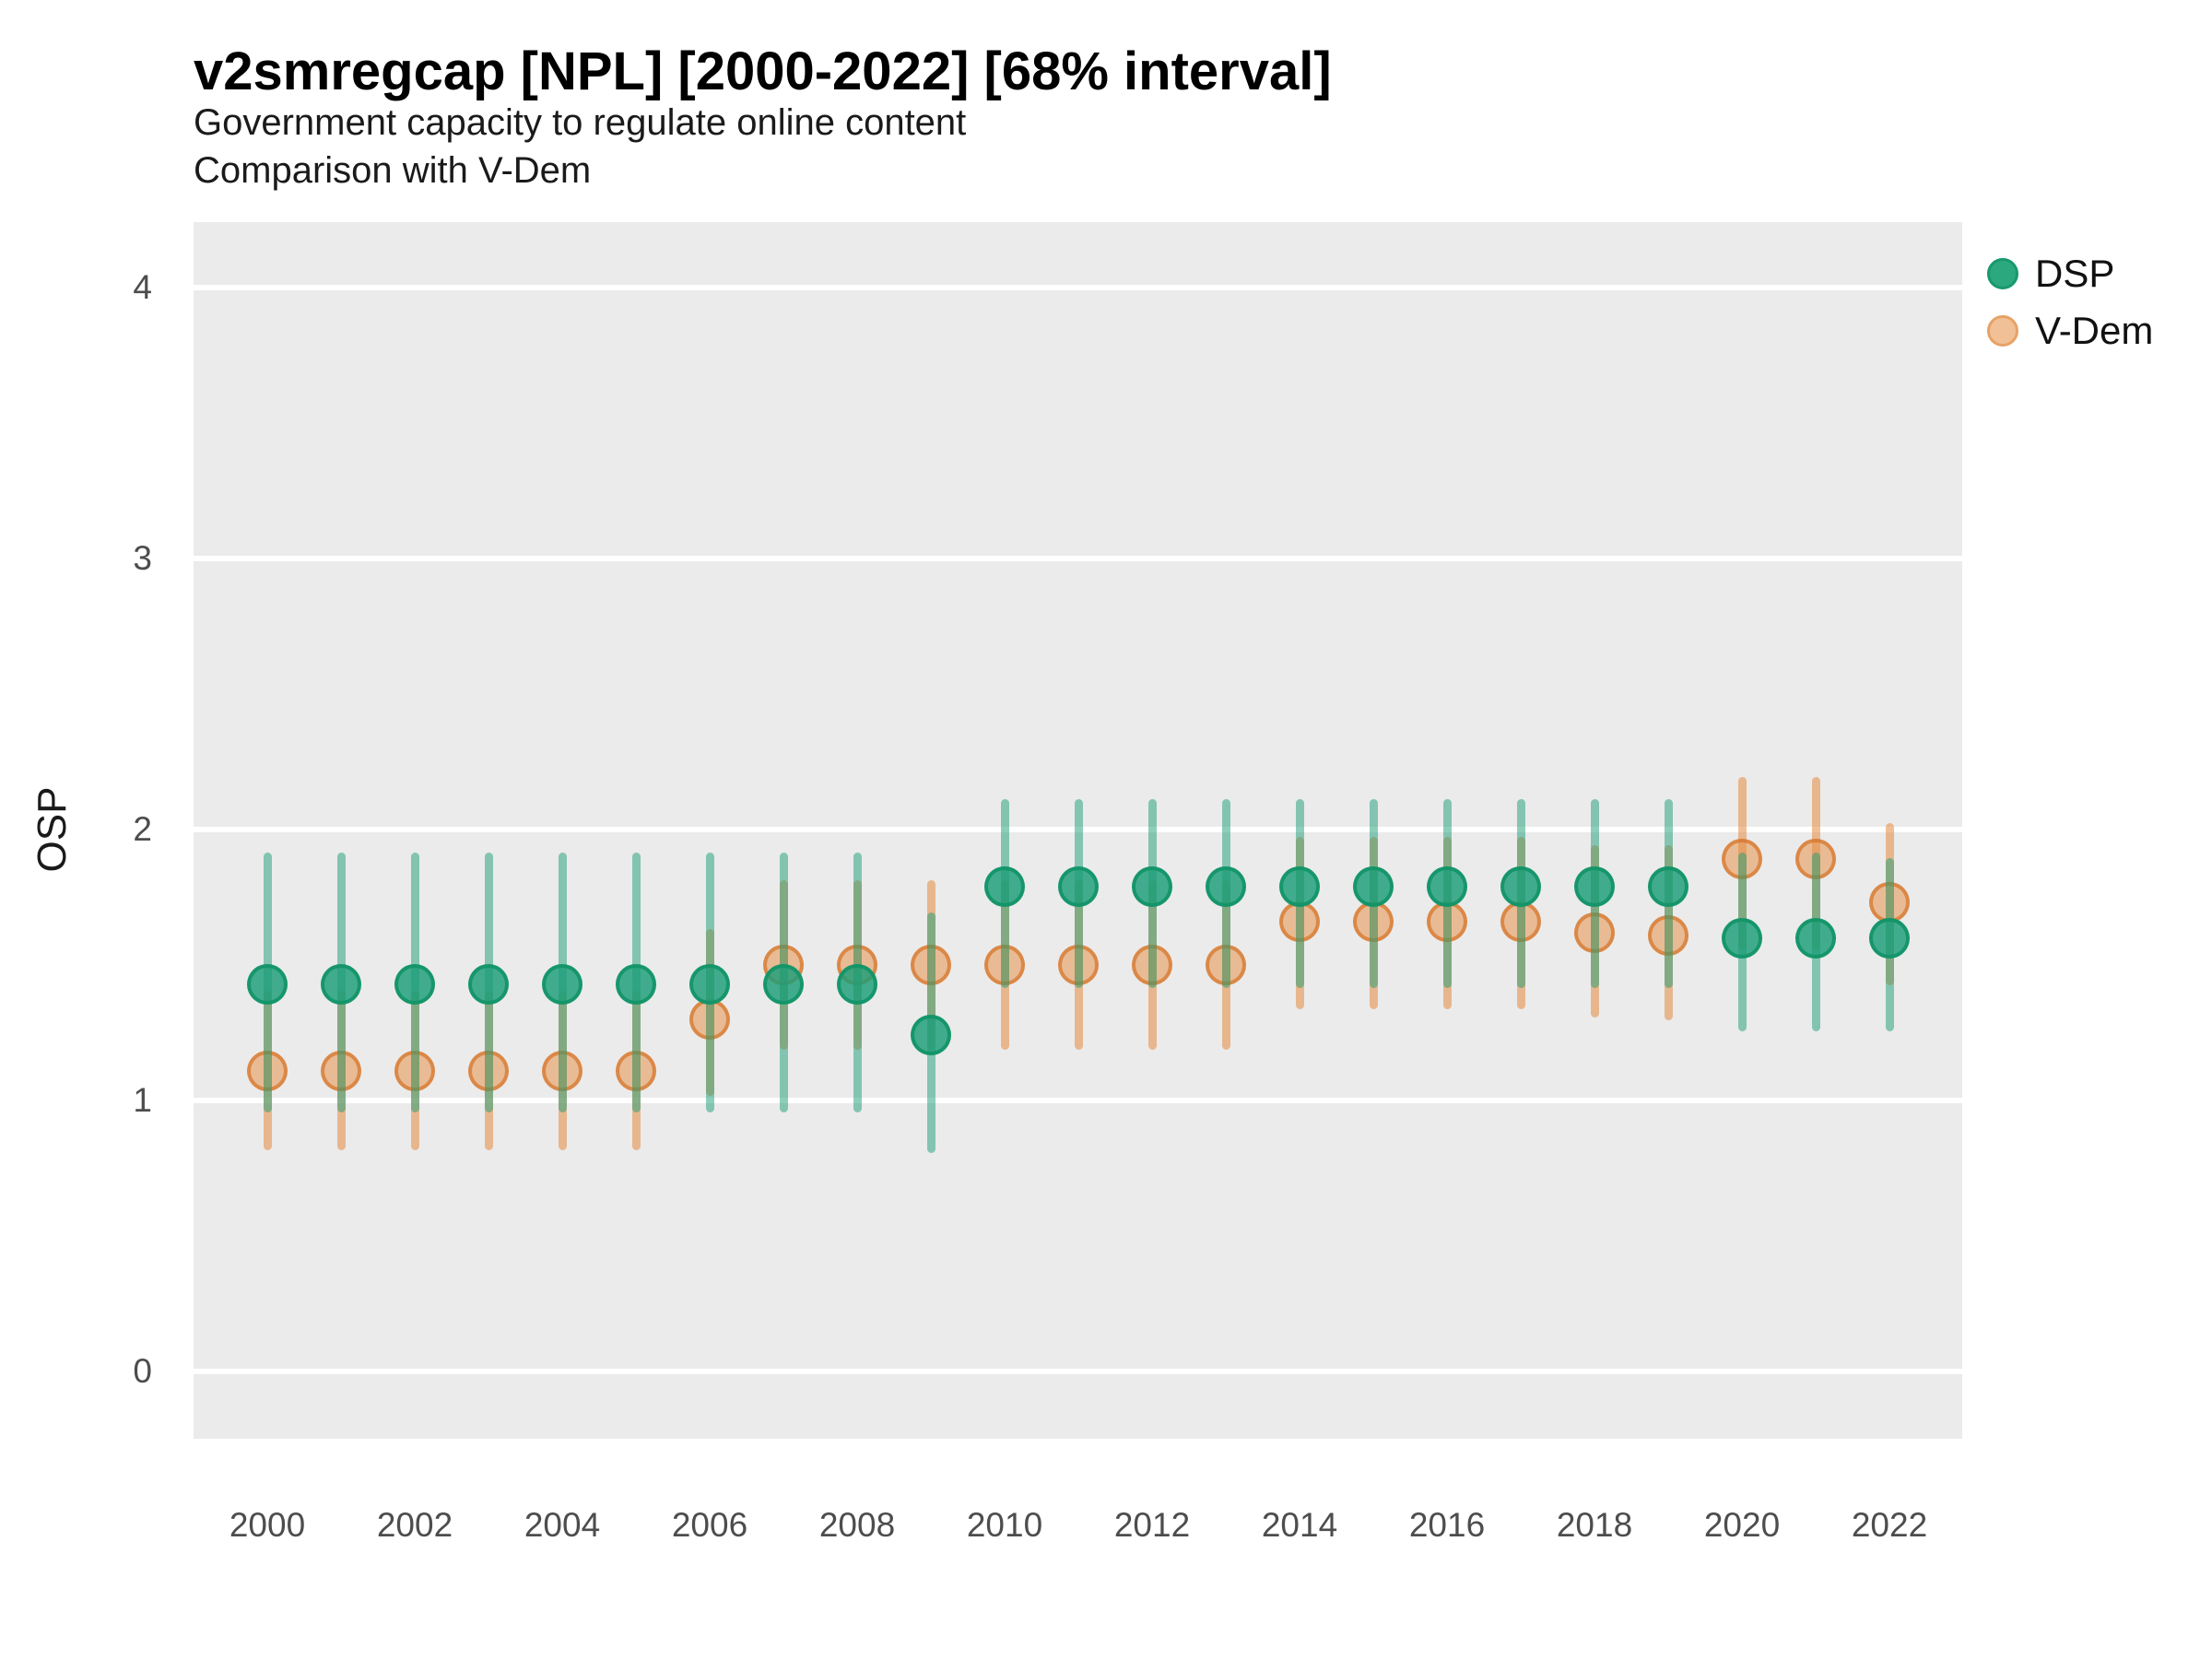 This screenshot has height=1659, width=2212. Describe the element at coordinates (1152, 1525) in the screenshot. I see `x-tick-label: 2012` at that location.